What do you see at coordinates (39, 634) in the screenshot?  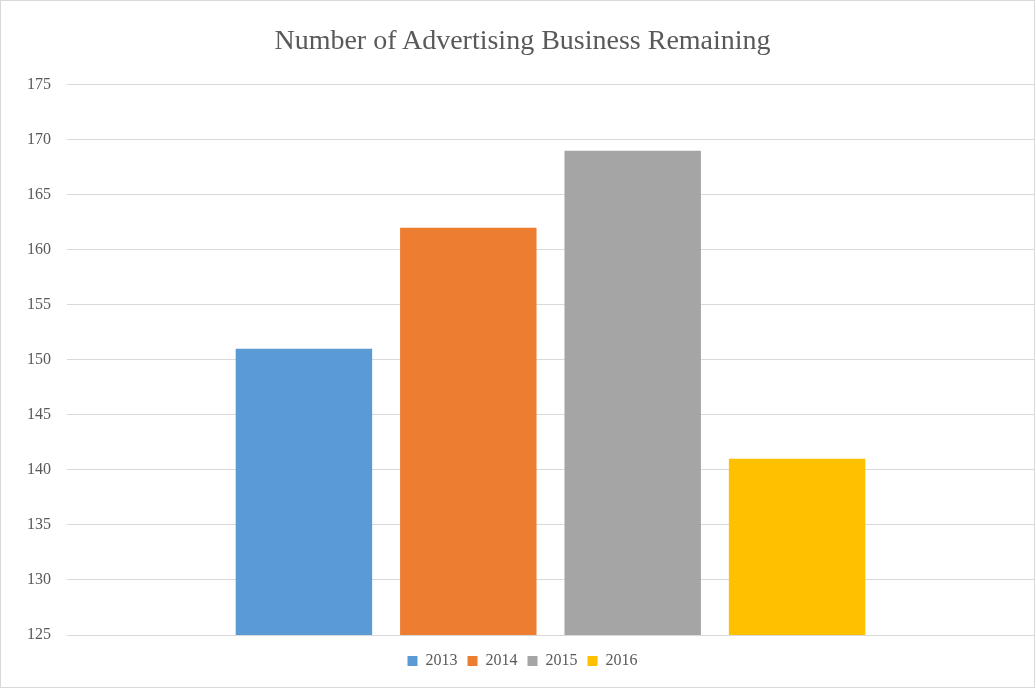 I see `y-tick-label: 125` at bounding box center [39, 634].